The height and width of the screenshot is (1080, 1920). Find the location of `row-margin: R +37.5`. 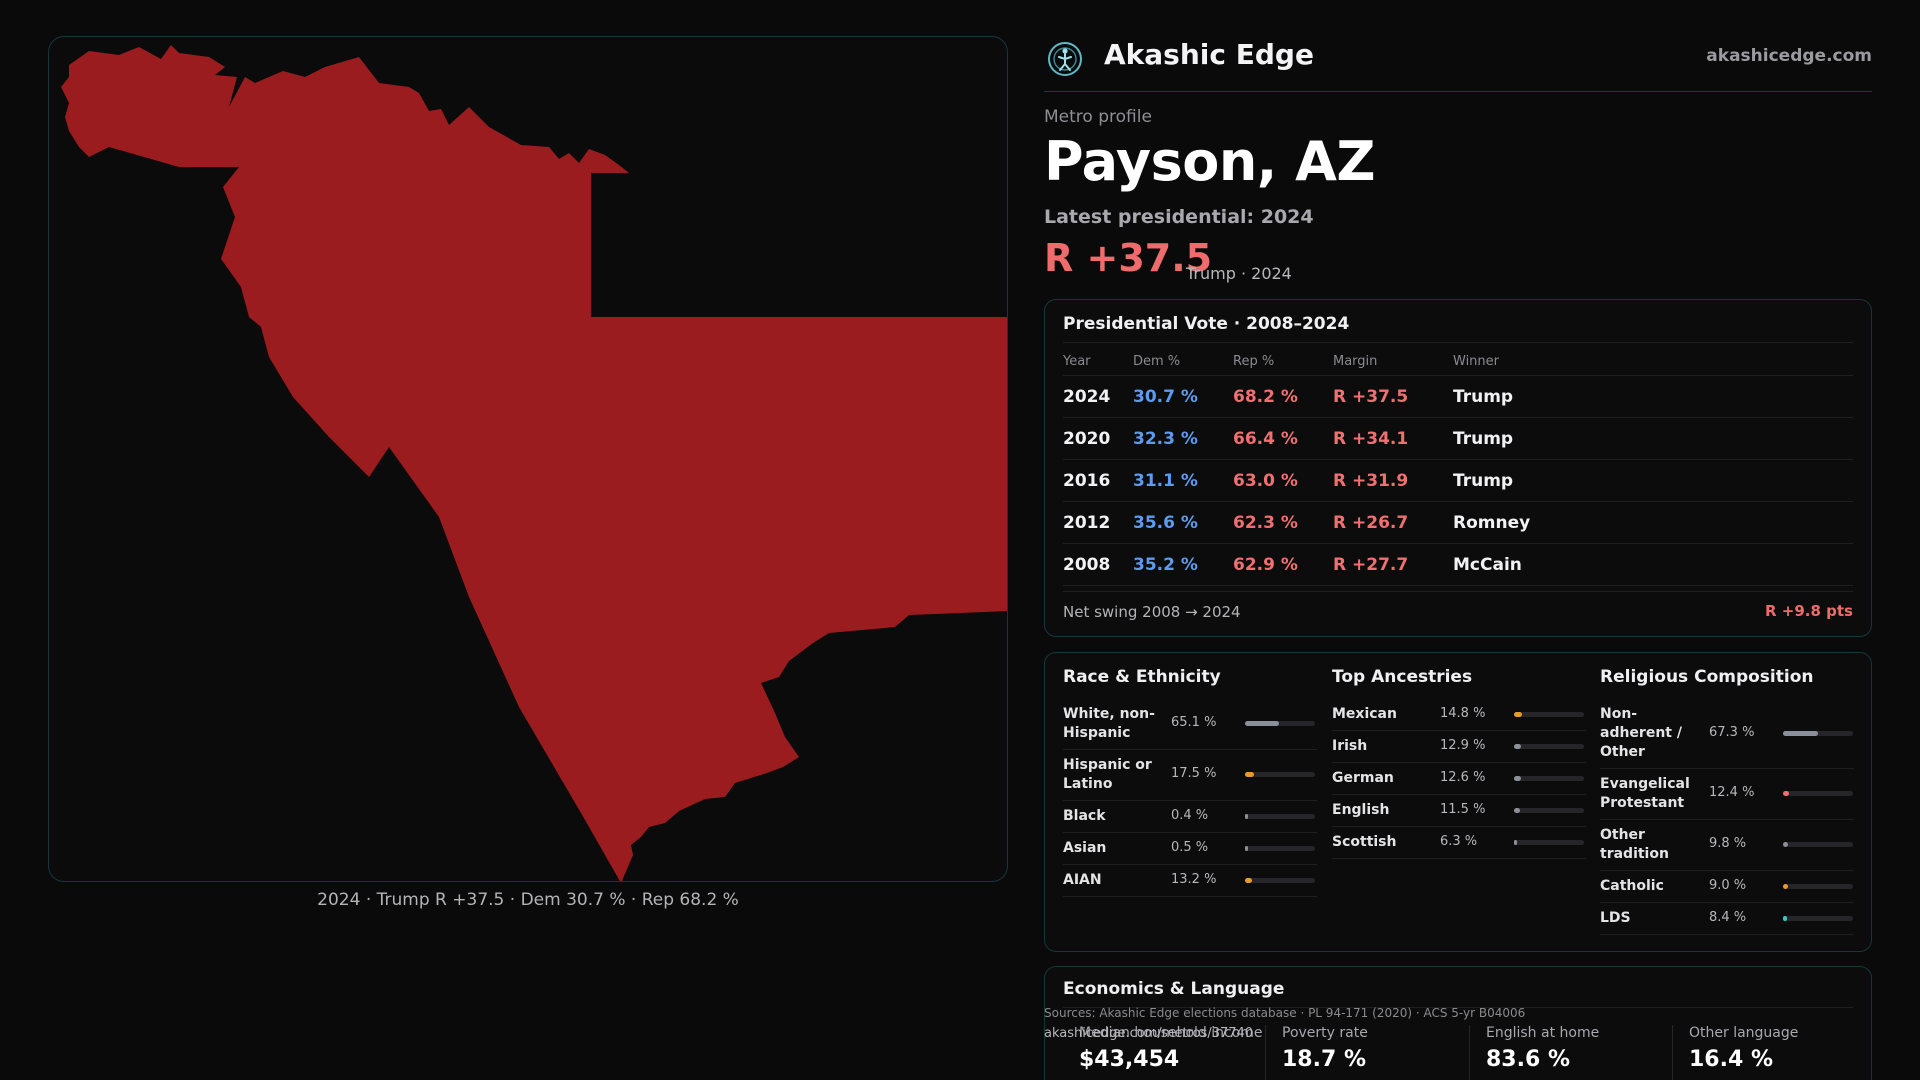

row-margin: R +37.5 is located at coordinates (1371, 397).